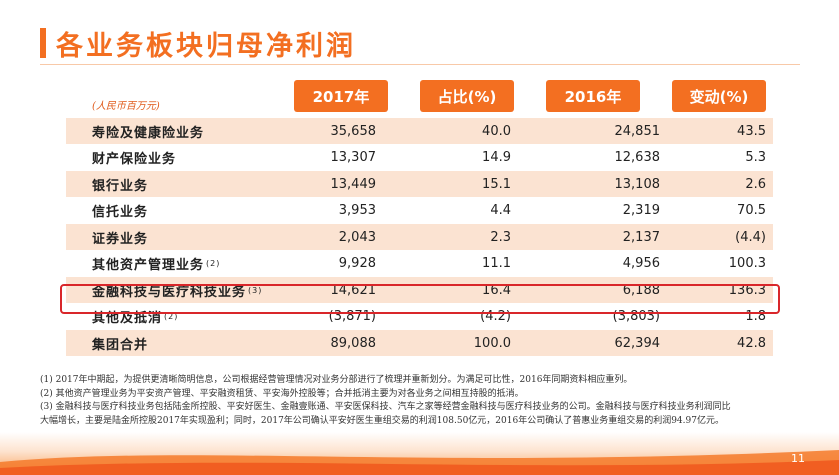 This screenshot has height=475, width=839. What do you see at coordinates (641, 290) in the screenshot?
I see `value-2016: 6,188` at bounding box center [641, 290].